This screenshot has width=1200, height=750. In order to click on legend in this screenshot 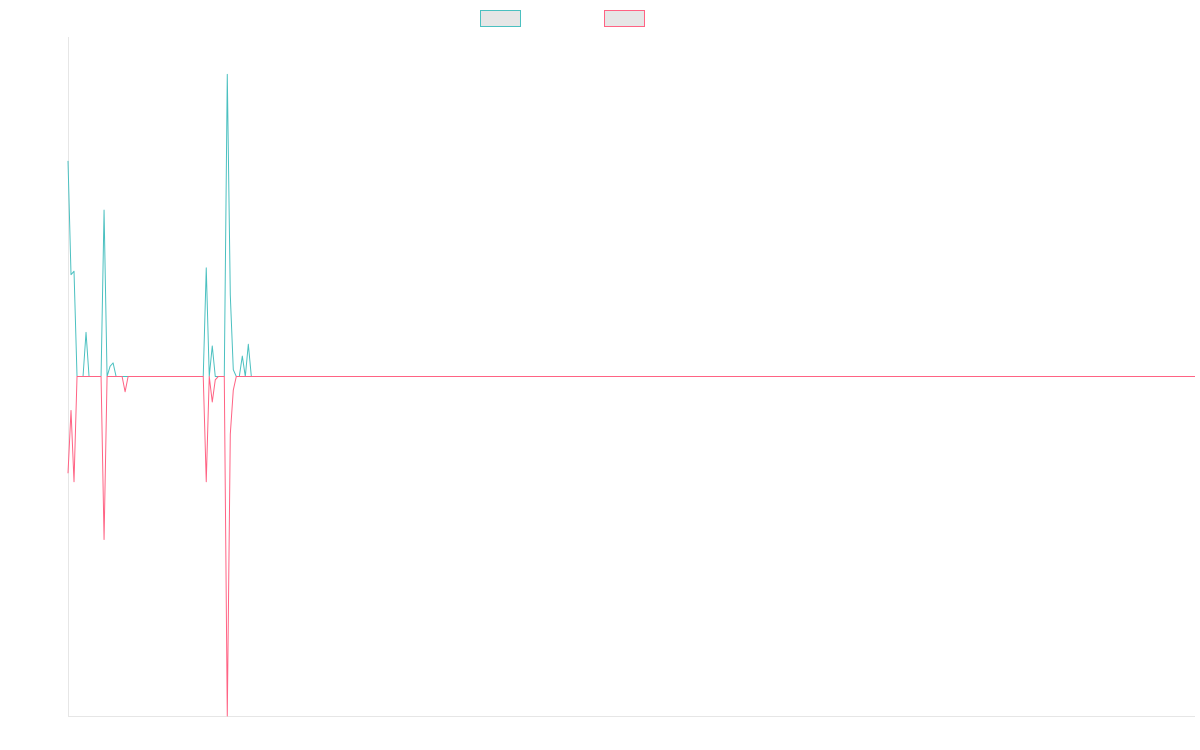, I will do `click(562, 18)`.